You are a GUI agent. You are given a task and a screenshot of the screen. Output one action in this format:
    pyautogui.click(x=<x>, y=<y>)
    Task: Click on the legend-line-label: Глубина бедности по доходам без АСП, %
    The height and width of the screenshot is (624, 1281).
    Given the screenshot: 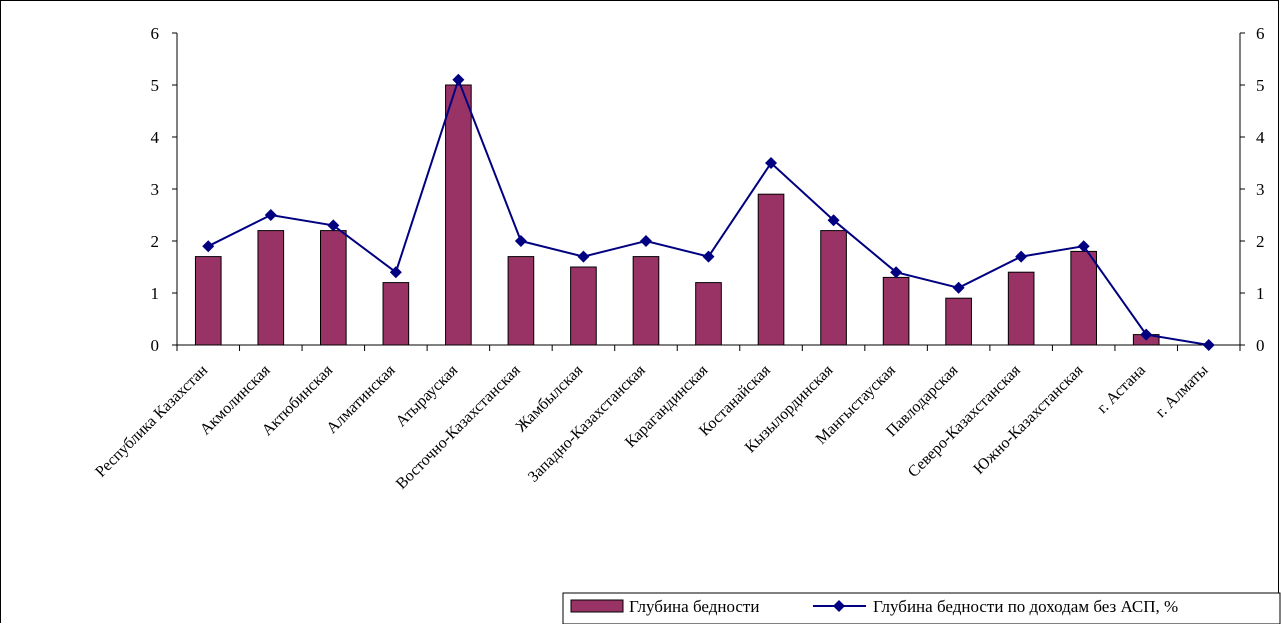 What is the action you would take?
    pyautogui.click(x=1025, y=606)
    